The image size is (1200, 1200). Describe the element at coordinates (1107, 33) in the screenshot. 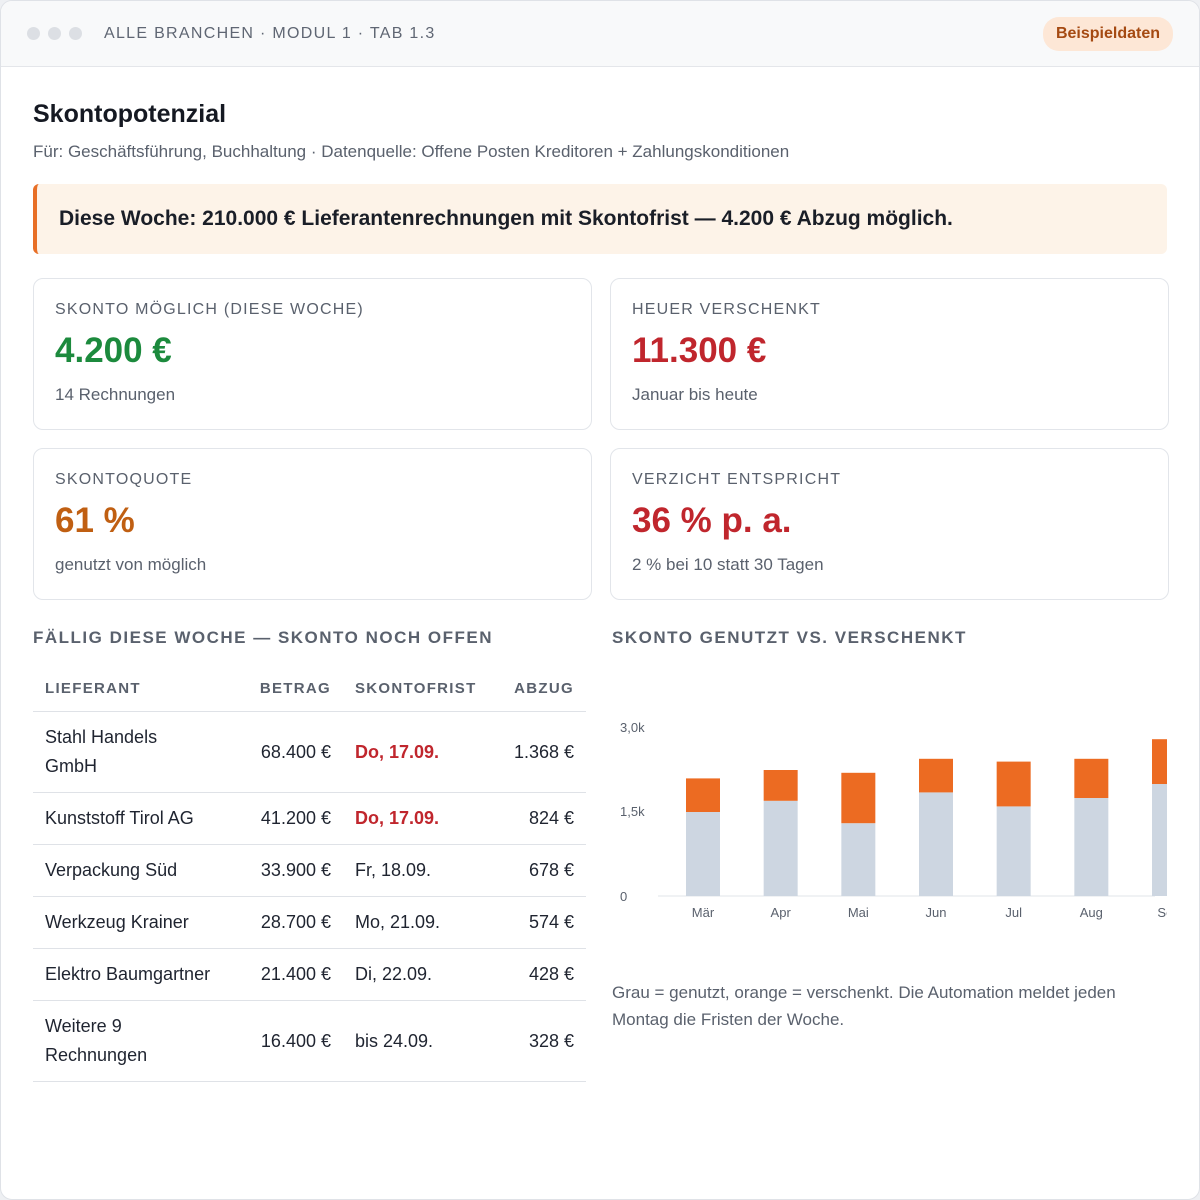

I see `sample-data-badge: Beispieldaten` at that location.